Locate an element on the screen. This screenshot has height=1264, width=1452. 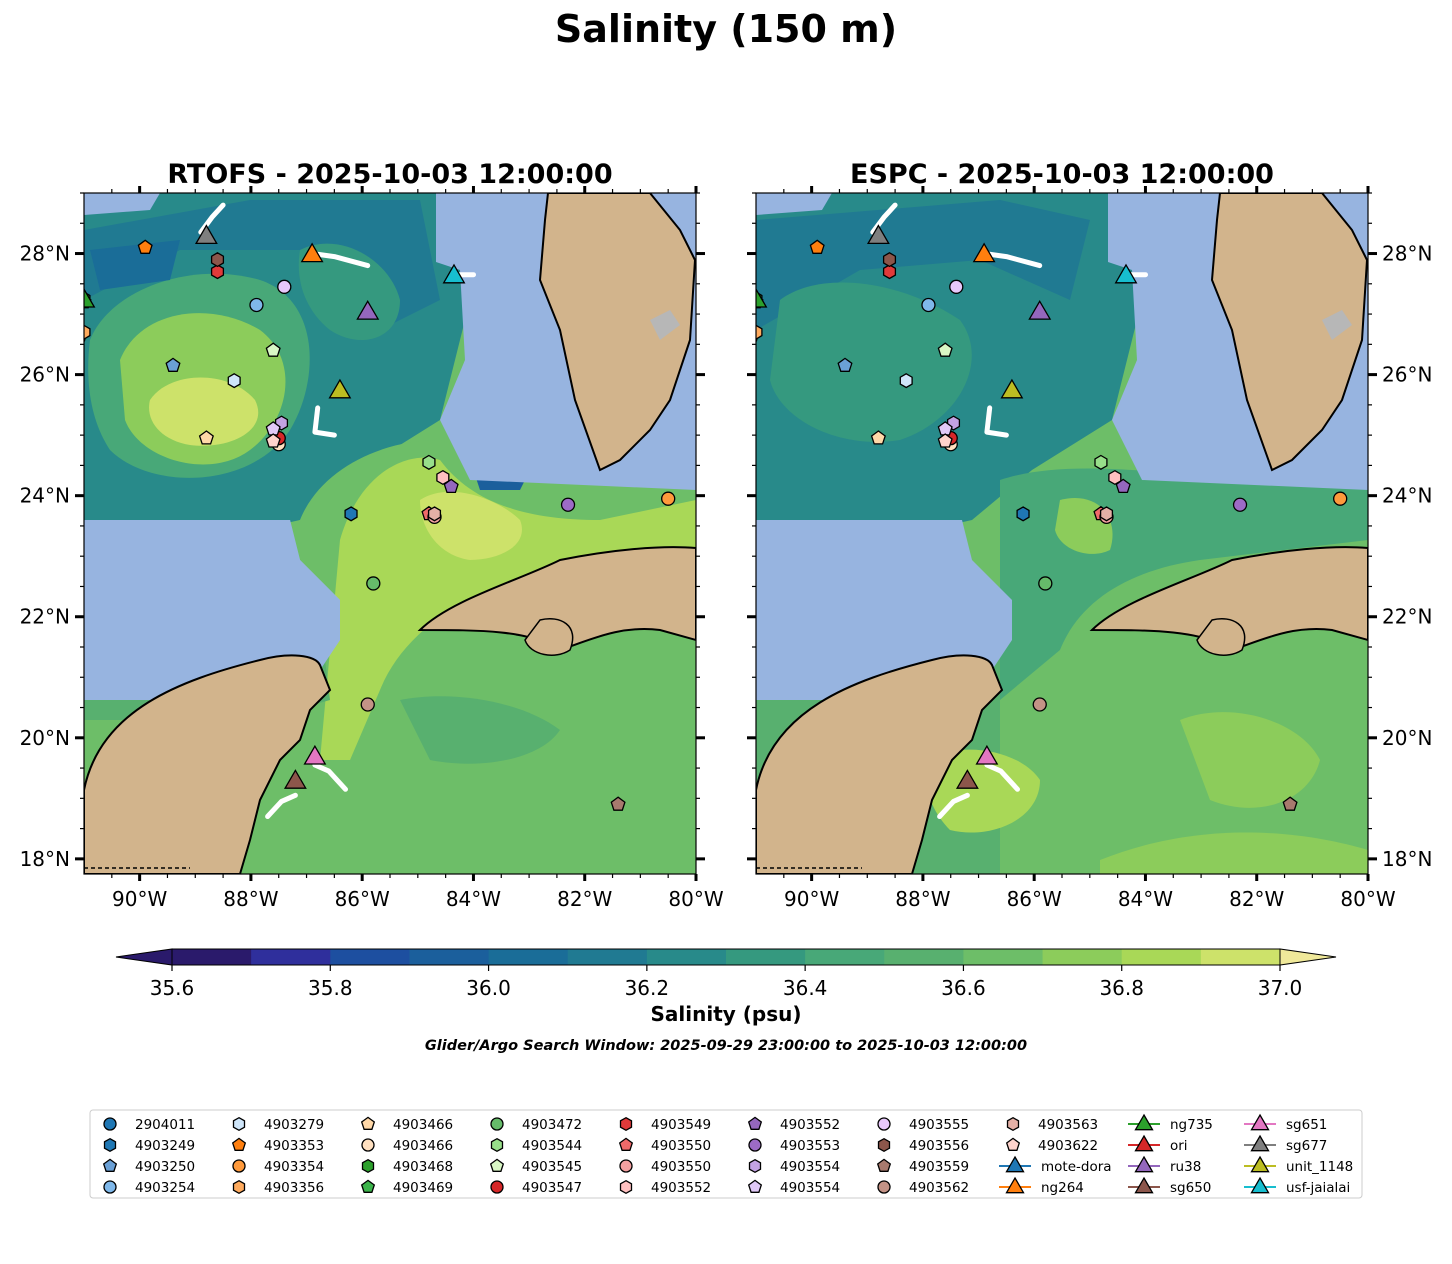
lat-tick-label: 26°N is located at coordinates (45, 375).